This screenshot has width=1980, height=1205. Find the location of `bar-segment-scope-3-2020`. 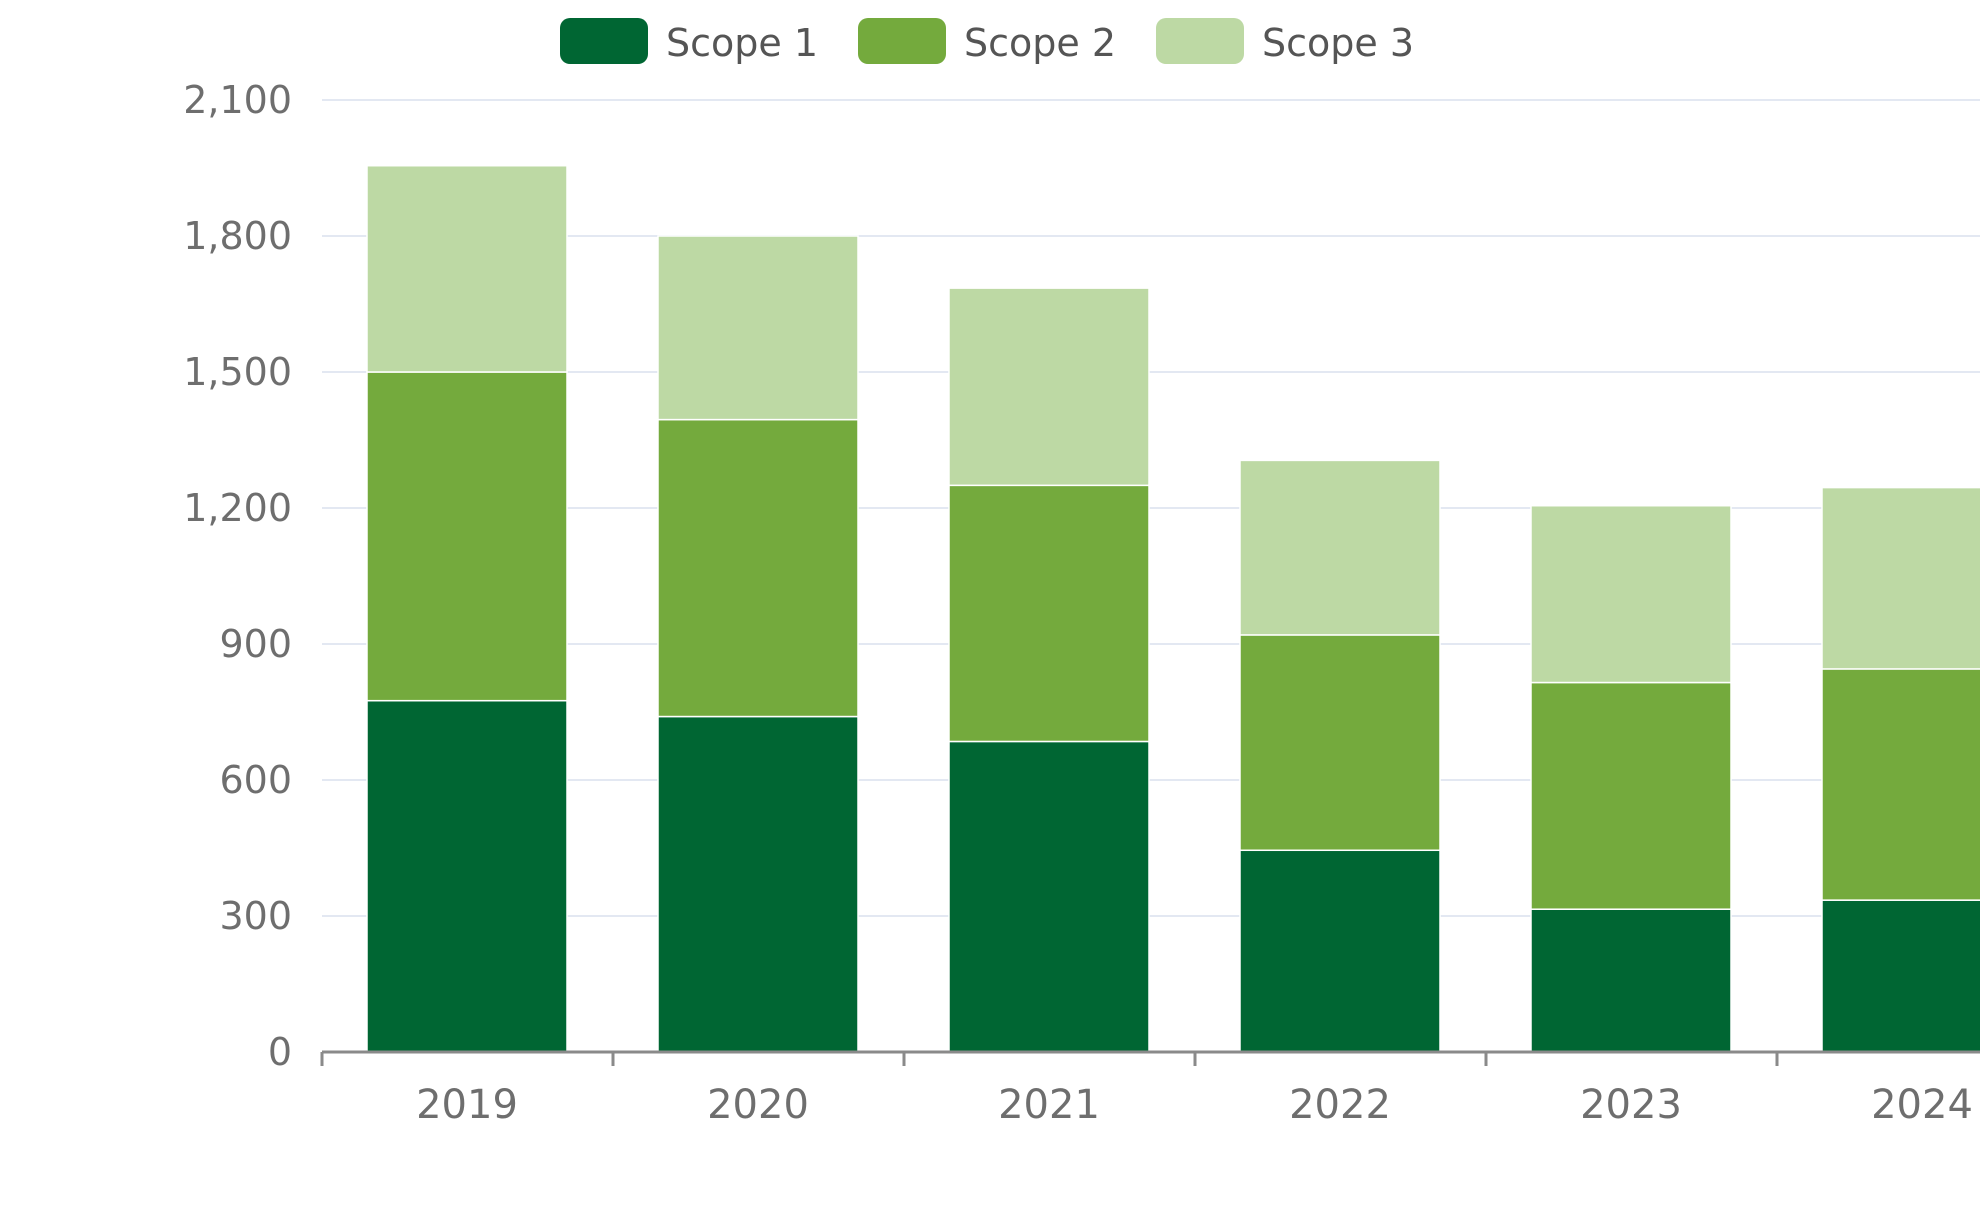

bar-segment-scope-3-2020 is located at coordinates (758, 328).